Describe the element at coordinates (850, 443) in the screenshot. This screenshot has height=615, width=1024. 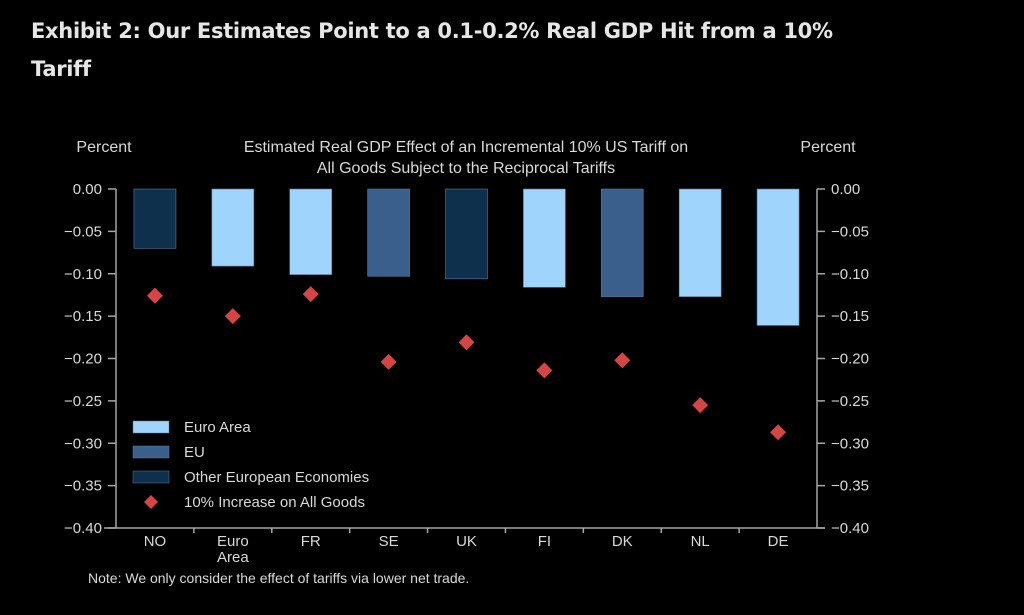
I see `y-tick-label-right: −0.30` at that location.